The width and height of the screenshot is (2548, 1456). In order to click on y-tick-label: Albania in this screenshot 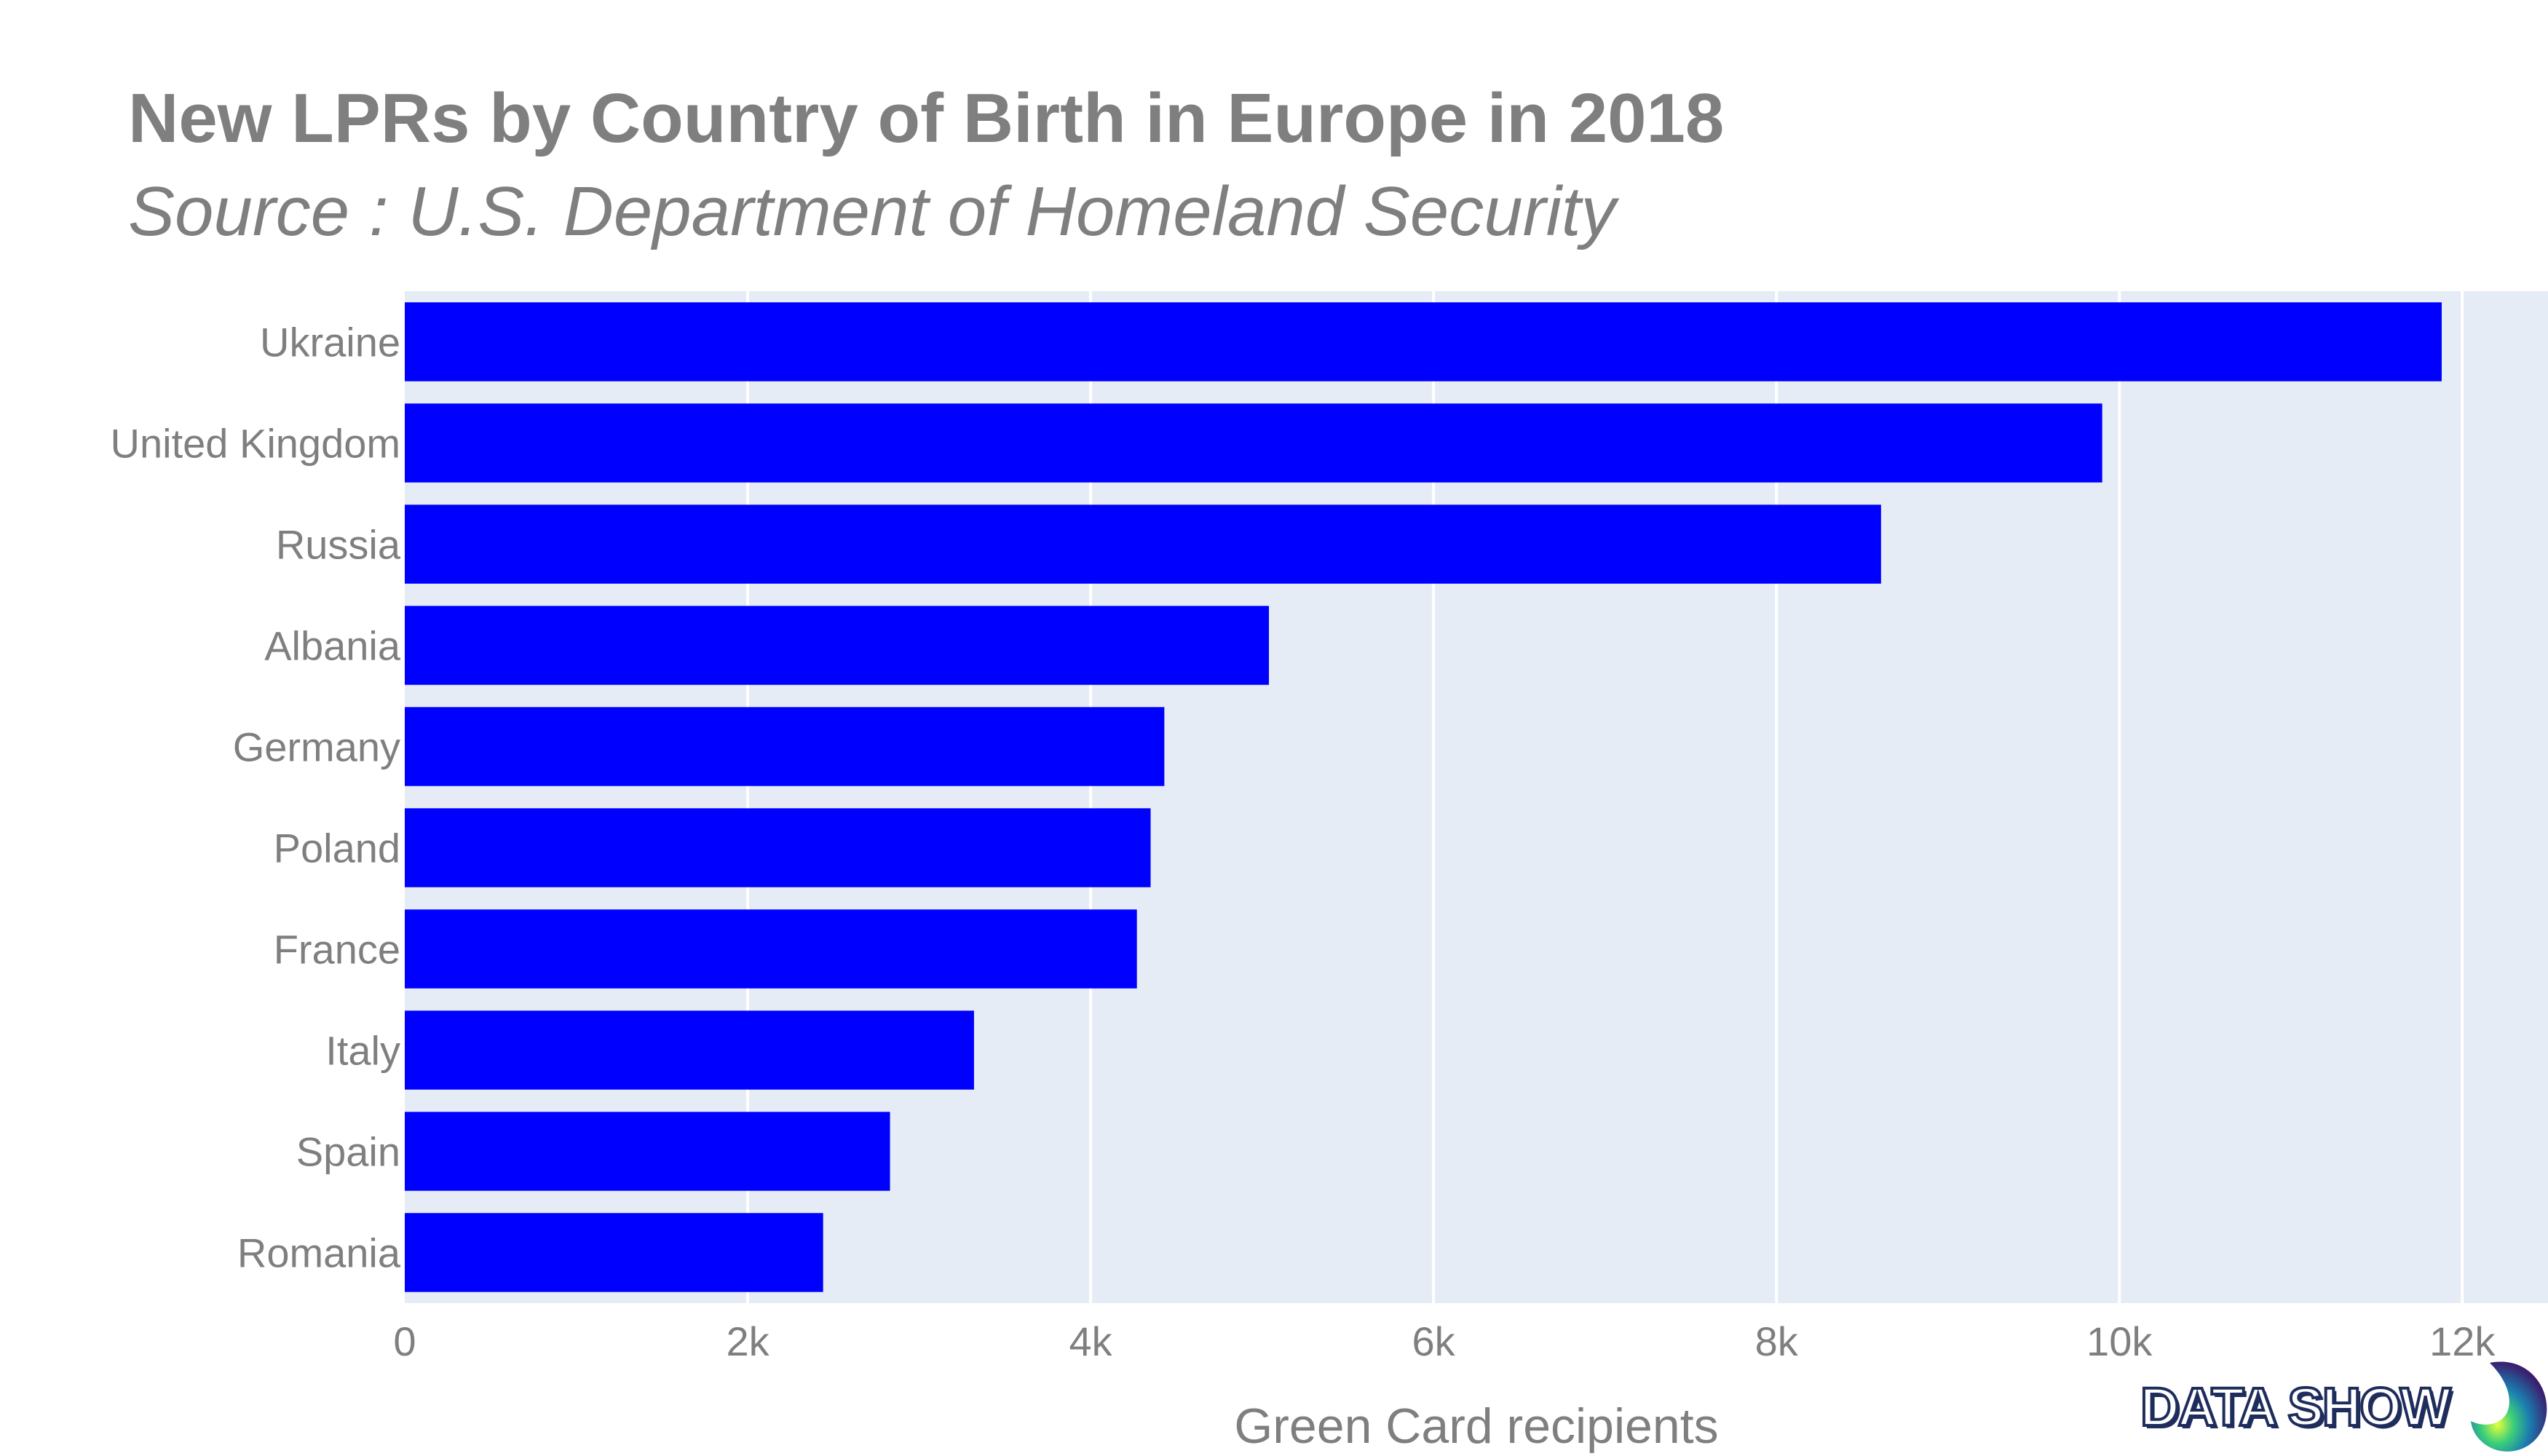, I will do `click(332, 646)`.